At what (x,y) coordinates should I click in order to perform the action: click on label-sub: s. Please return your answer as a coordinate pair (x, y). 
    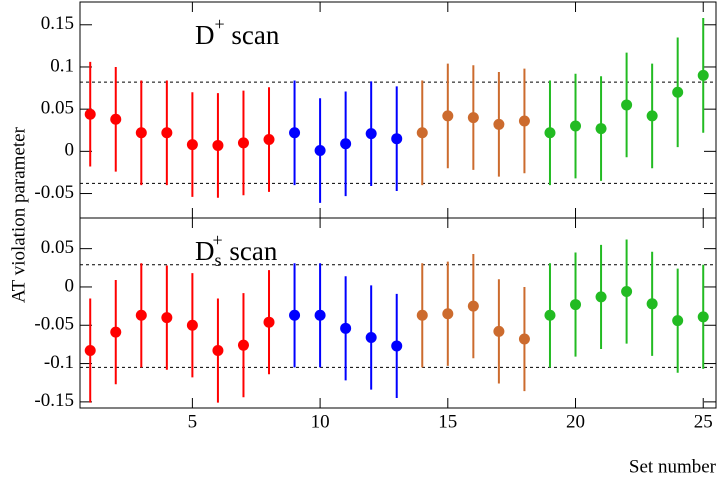
    Looking at the image, I should click on (218, 260).